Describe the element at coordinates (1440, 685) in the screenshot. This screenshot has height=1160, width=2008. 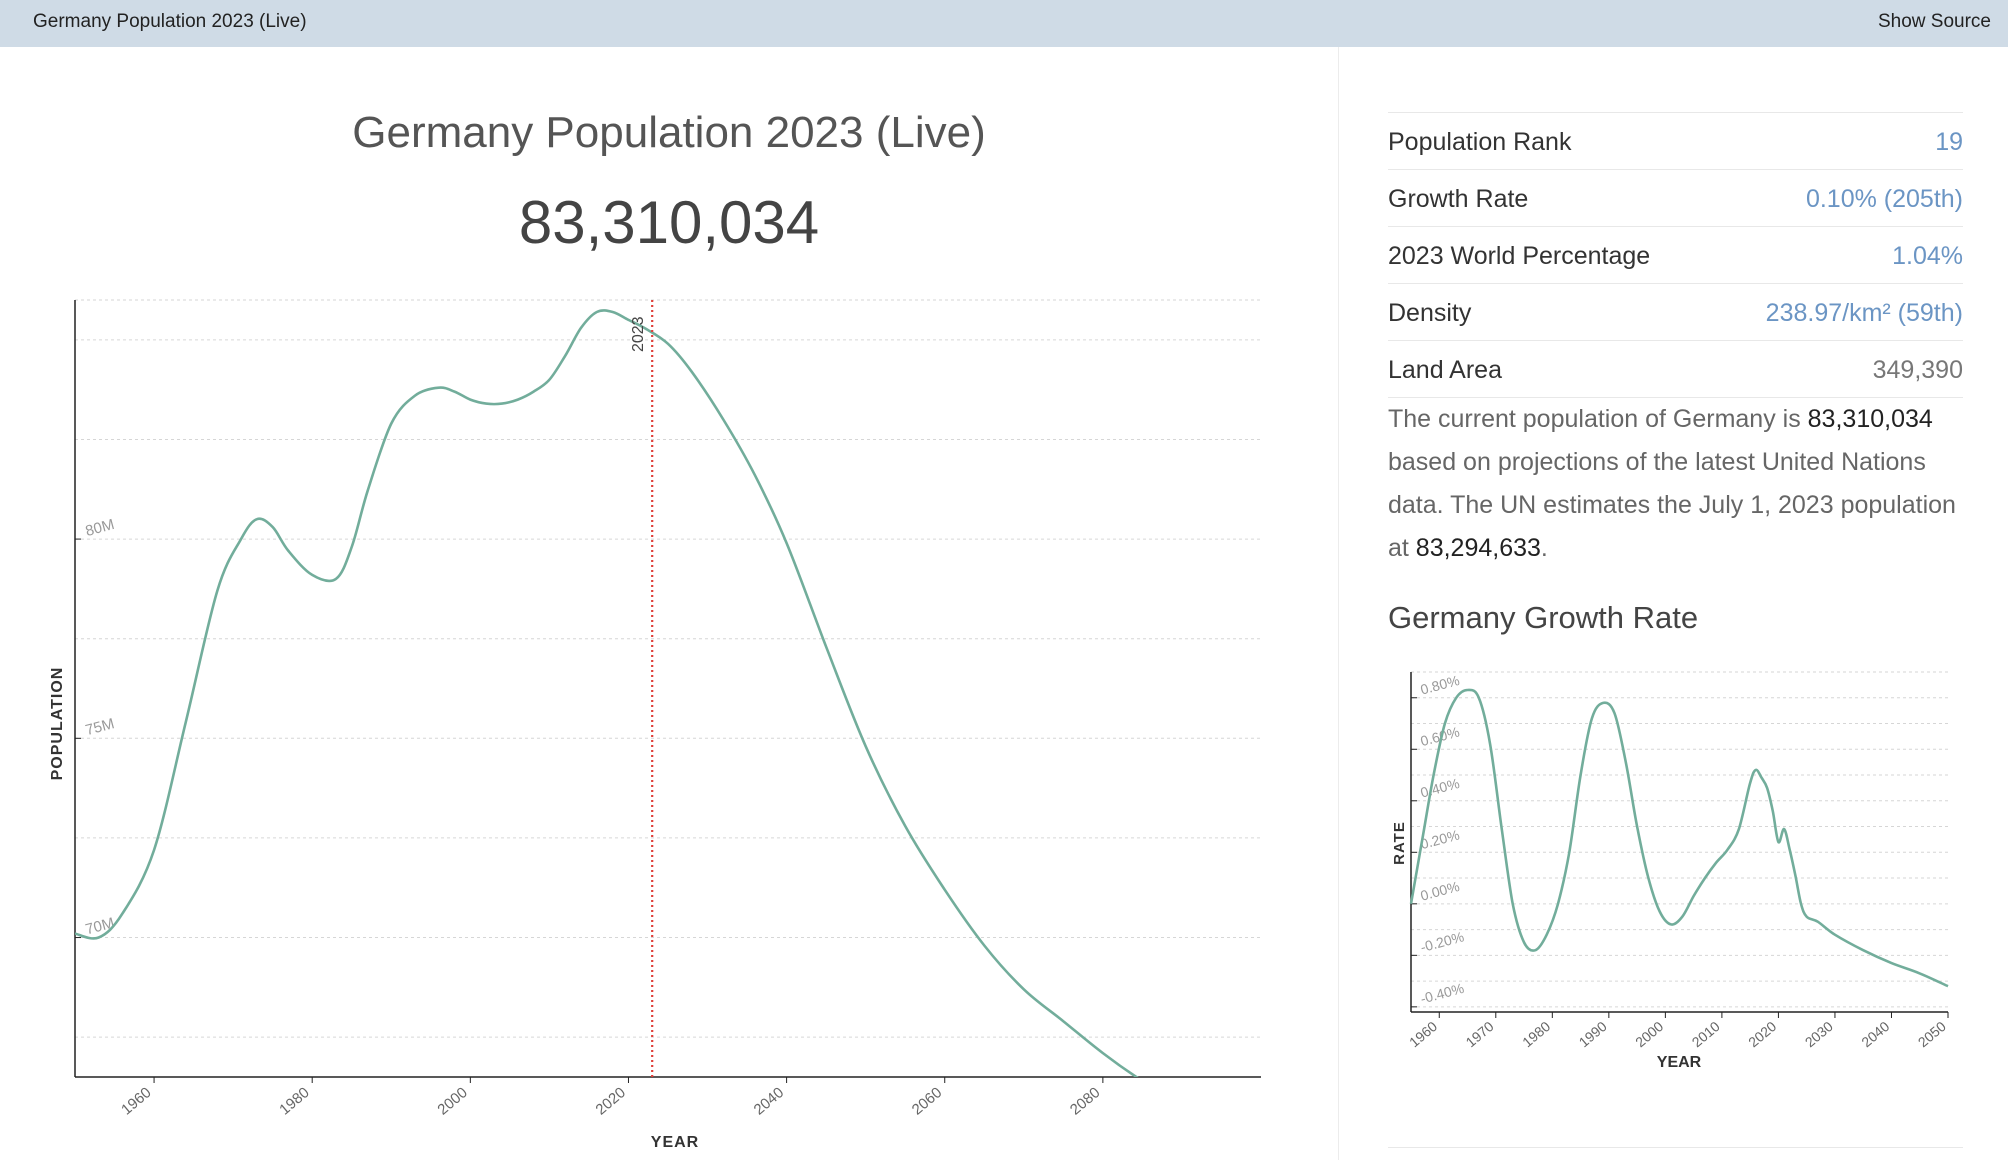
I see `y-tick-label: 0.80%` at that location.